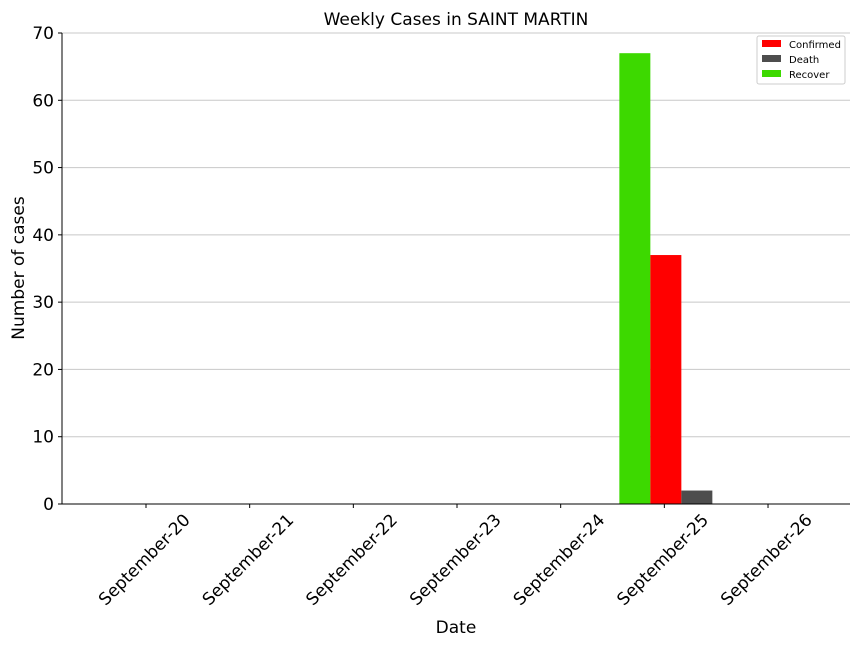  Describe the element at coordinates (43, 370) in the screenshot. I see `y-tick-label: 20` at that location.